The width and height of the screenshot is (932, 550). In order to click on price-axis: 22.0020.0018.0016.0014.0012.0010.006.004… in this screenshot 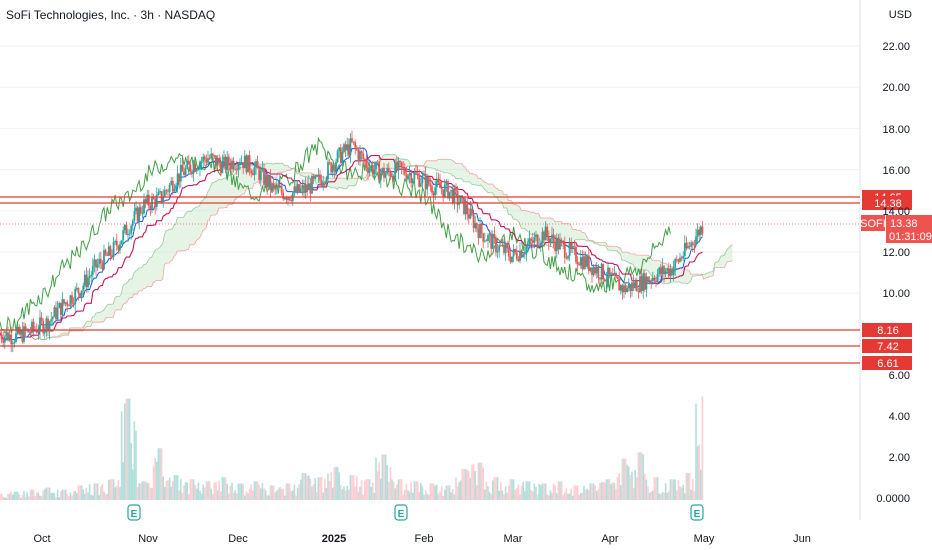, I will do `click(893, 273)`.